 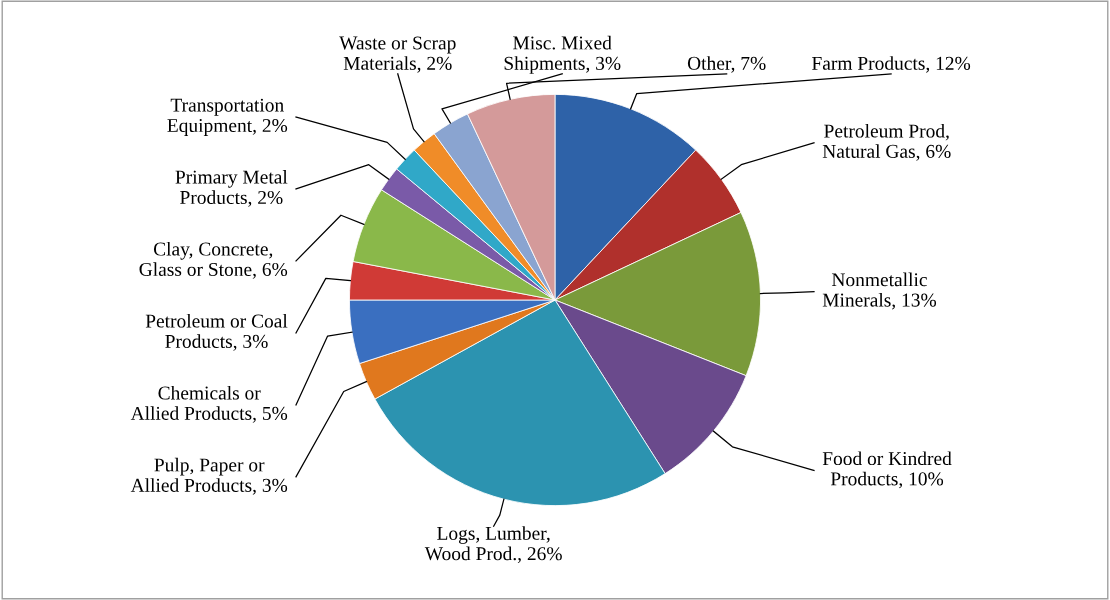 What do you see at coordinates (227, 117) in the screenshot?
I see `slice-label: Transportation Equipment, 2%` at bounding box center [227, 117].